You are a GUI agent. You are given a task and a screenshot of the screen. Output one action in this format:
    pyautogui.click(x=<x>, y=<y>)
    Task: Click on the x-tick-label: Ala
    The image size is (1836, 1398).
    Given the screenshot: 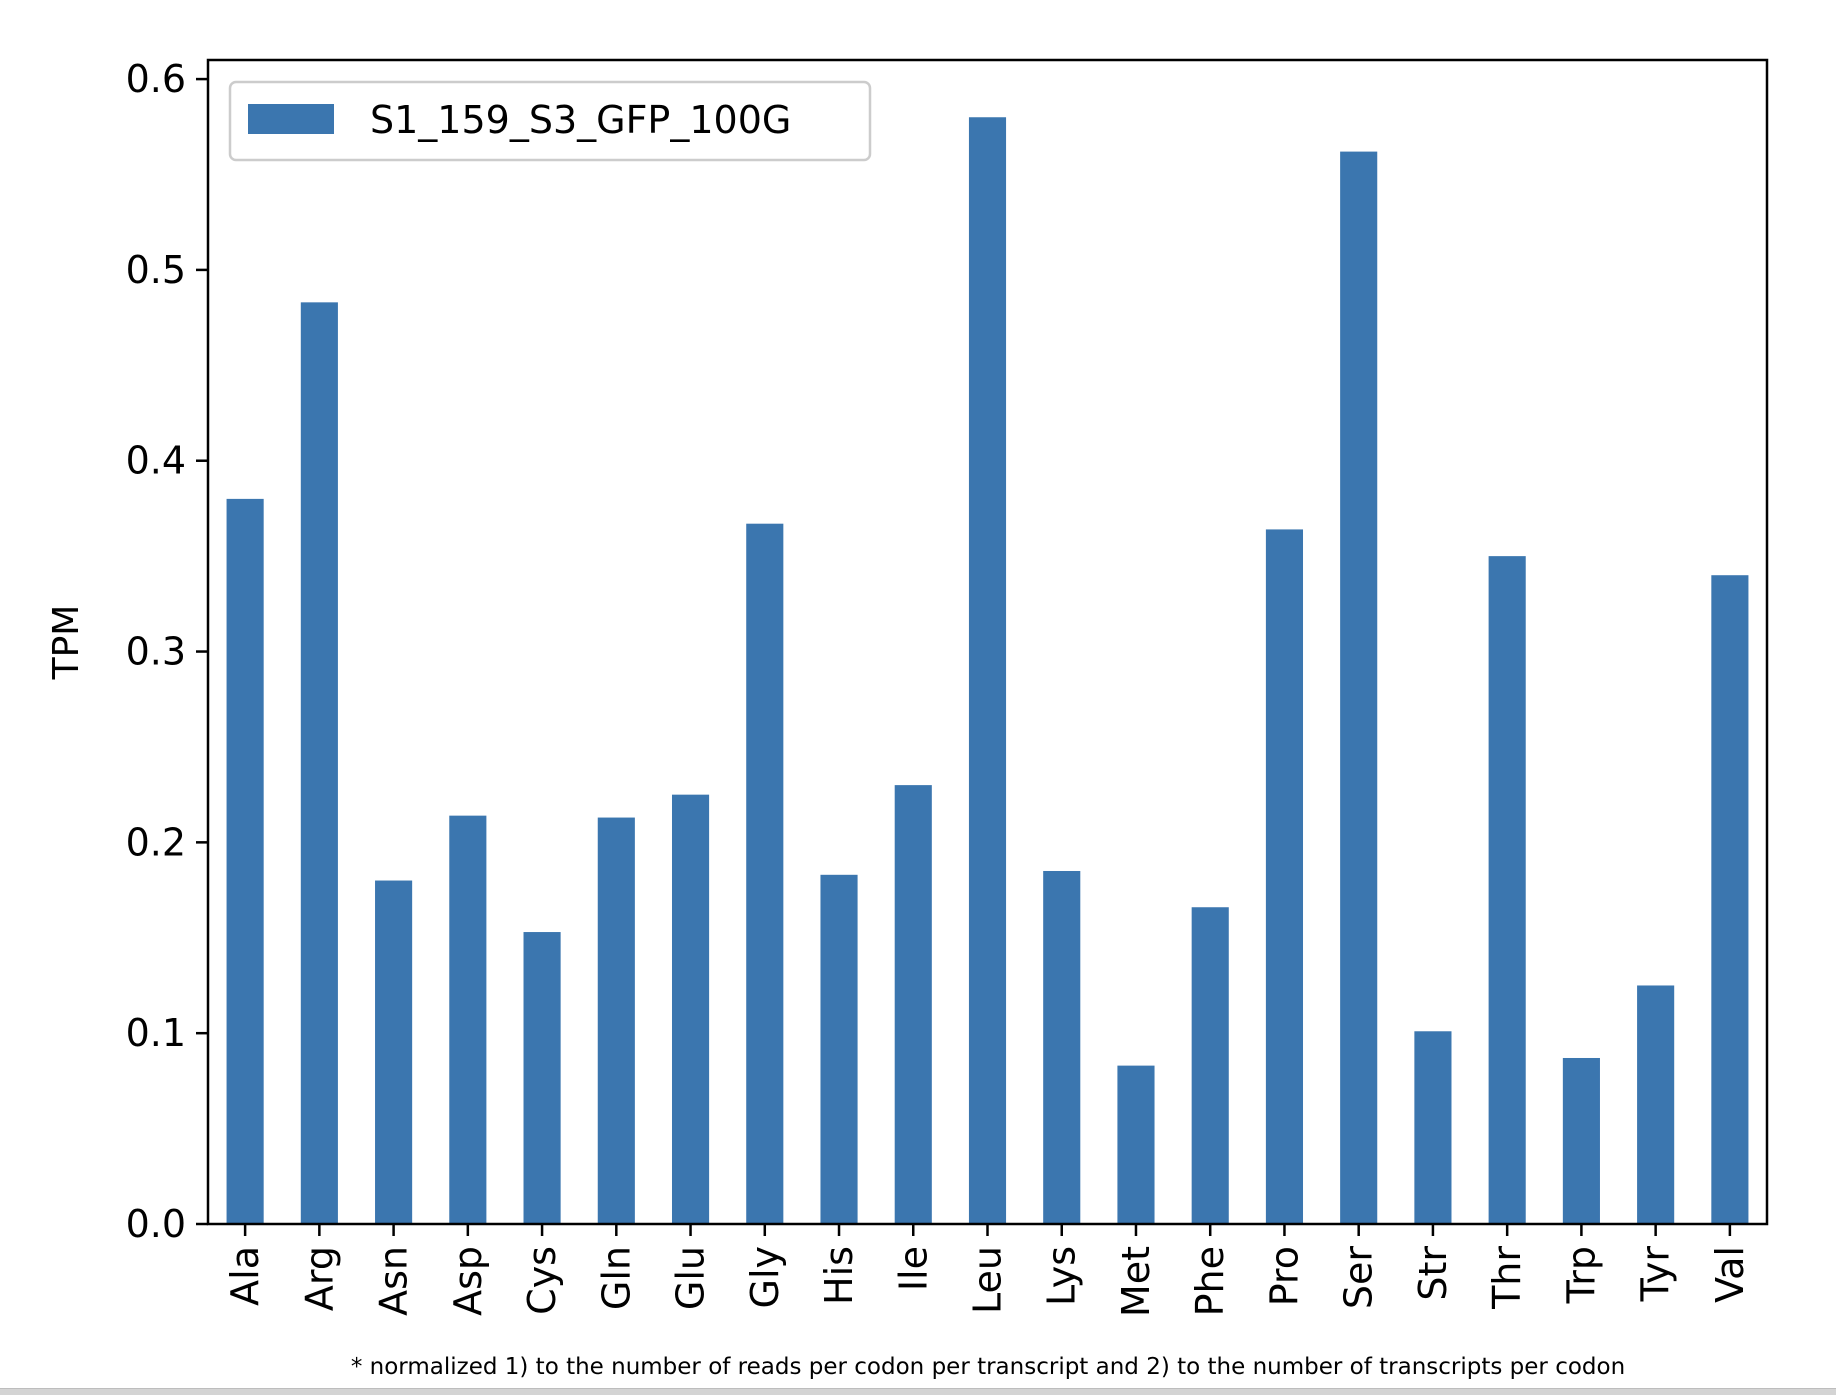 What is the action you would take?
    pyautogui.click(x=245, y=1276)
    